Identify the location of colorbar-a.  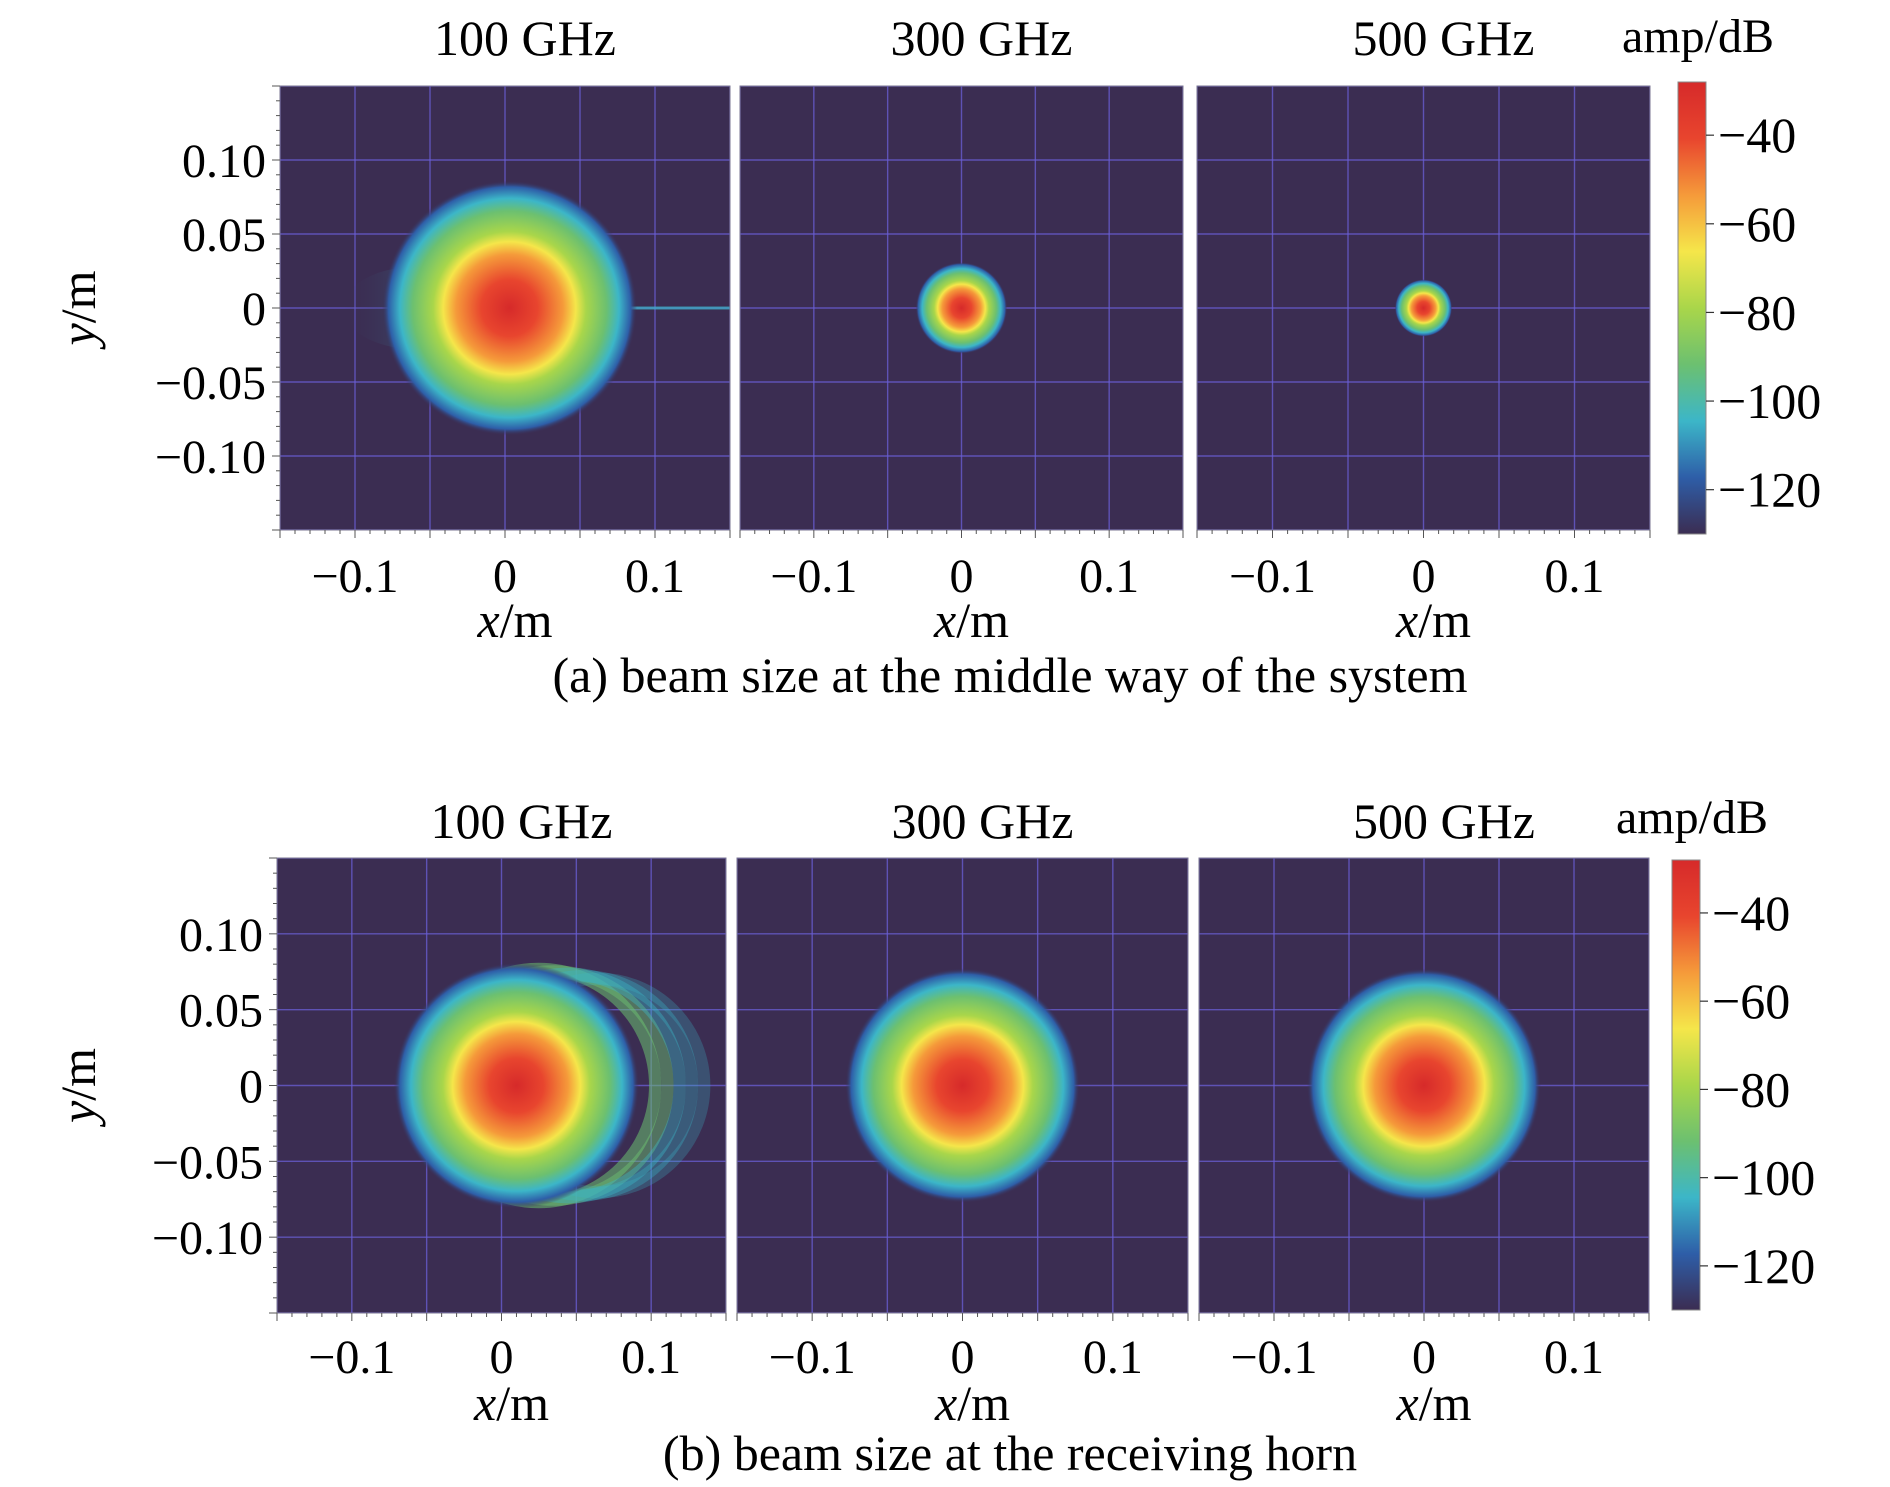
(1692, 308).